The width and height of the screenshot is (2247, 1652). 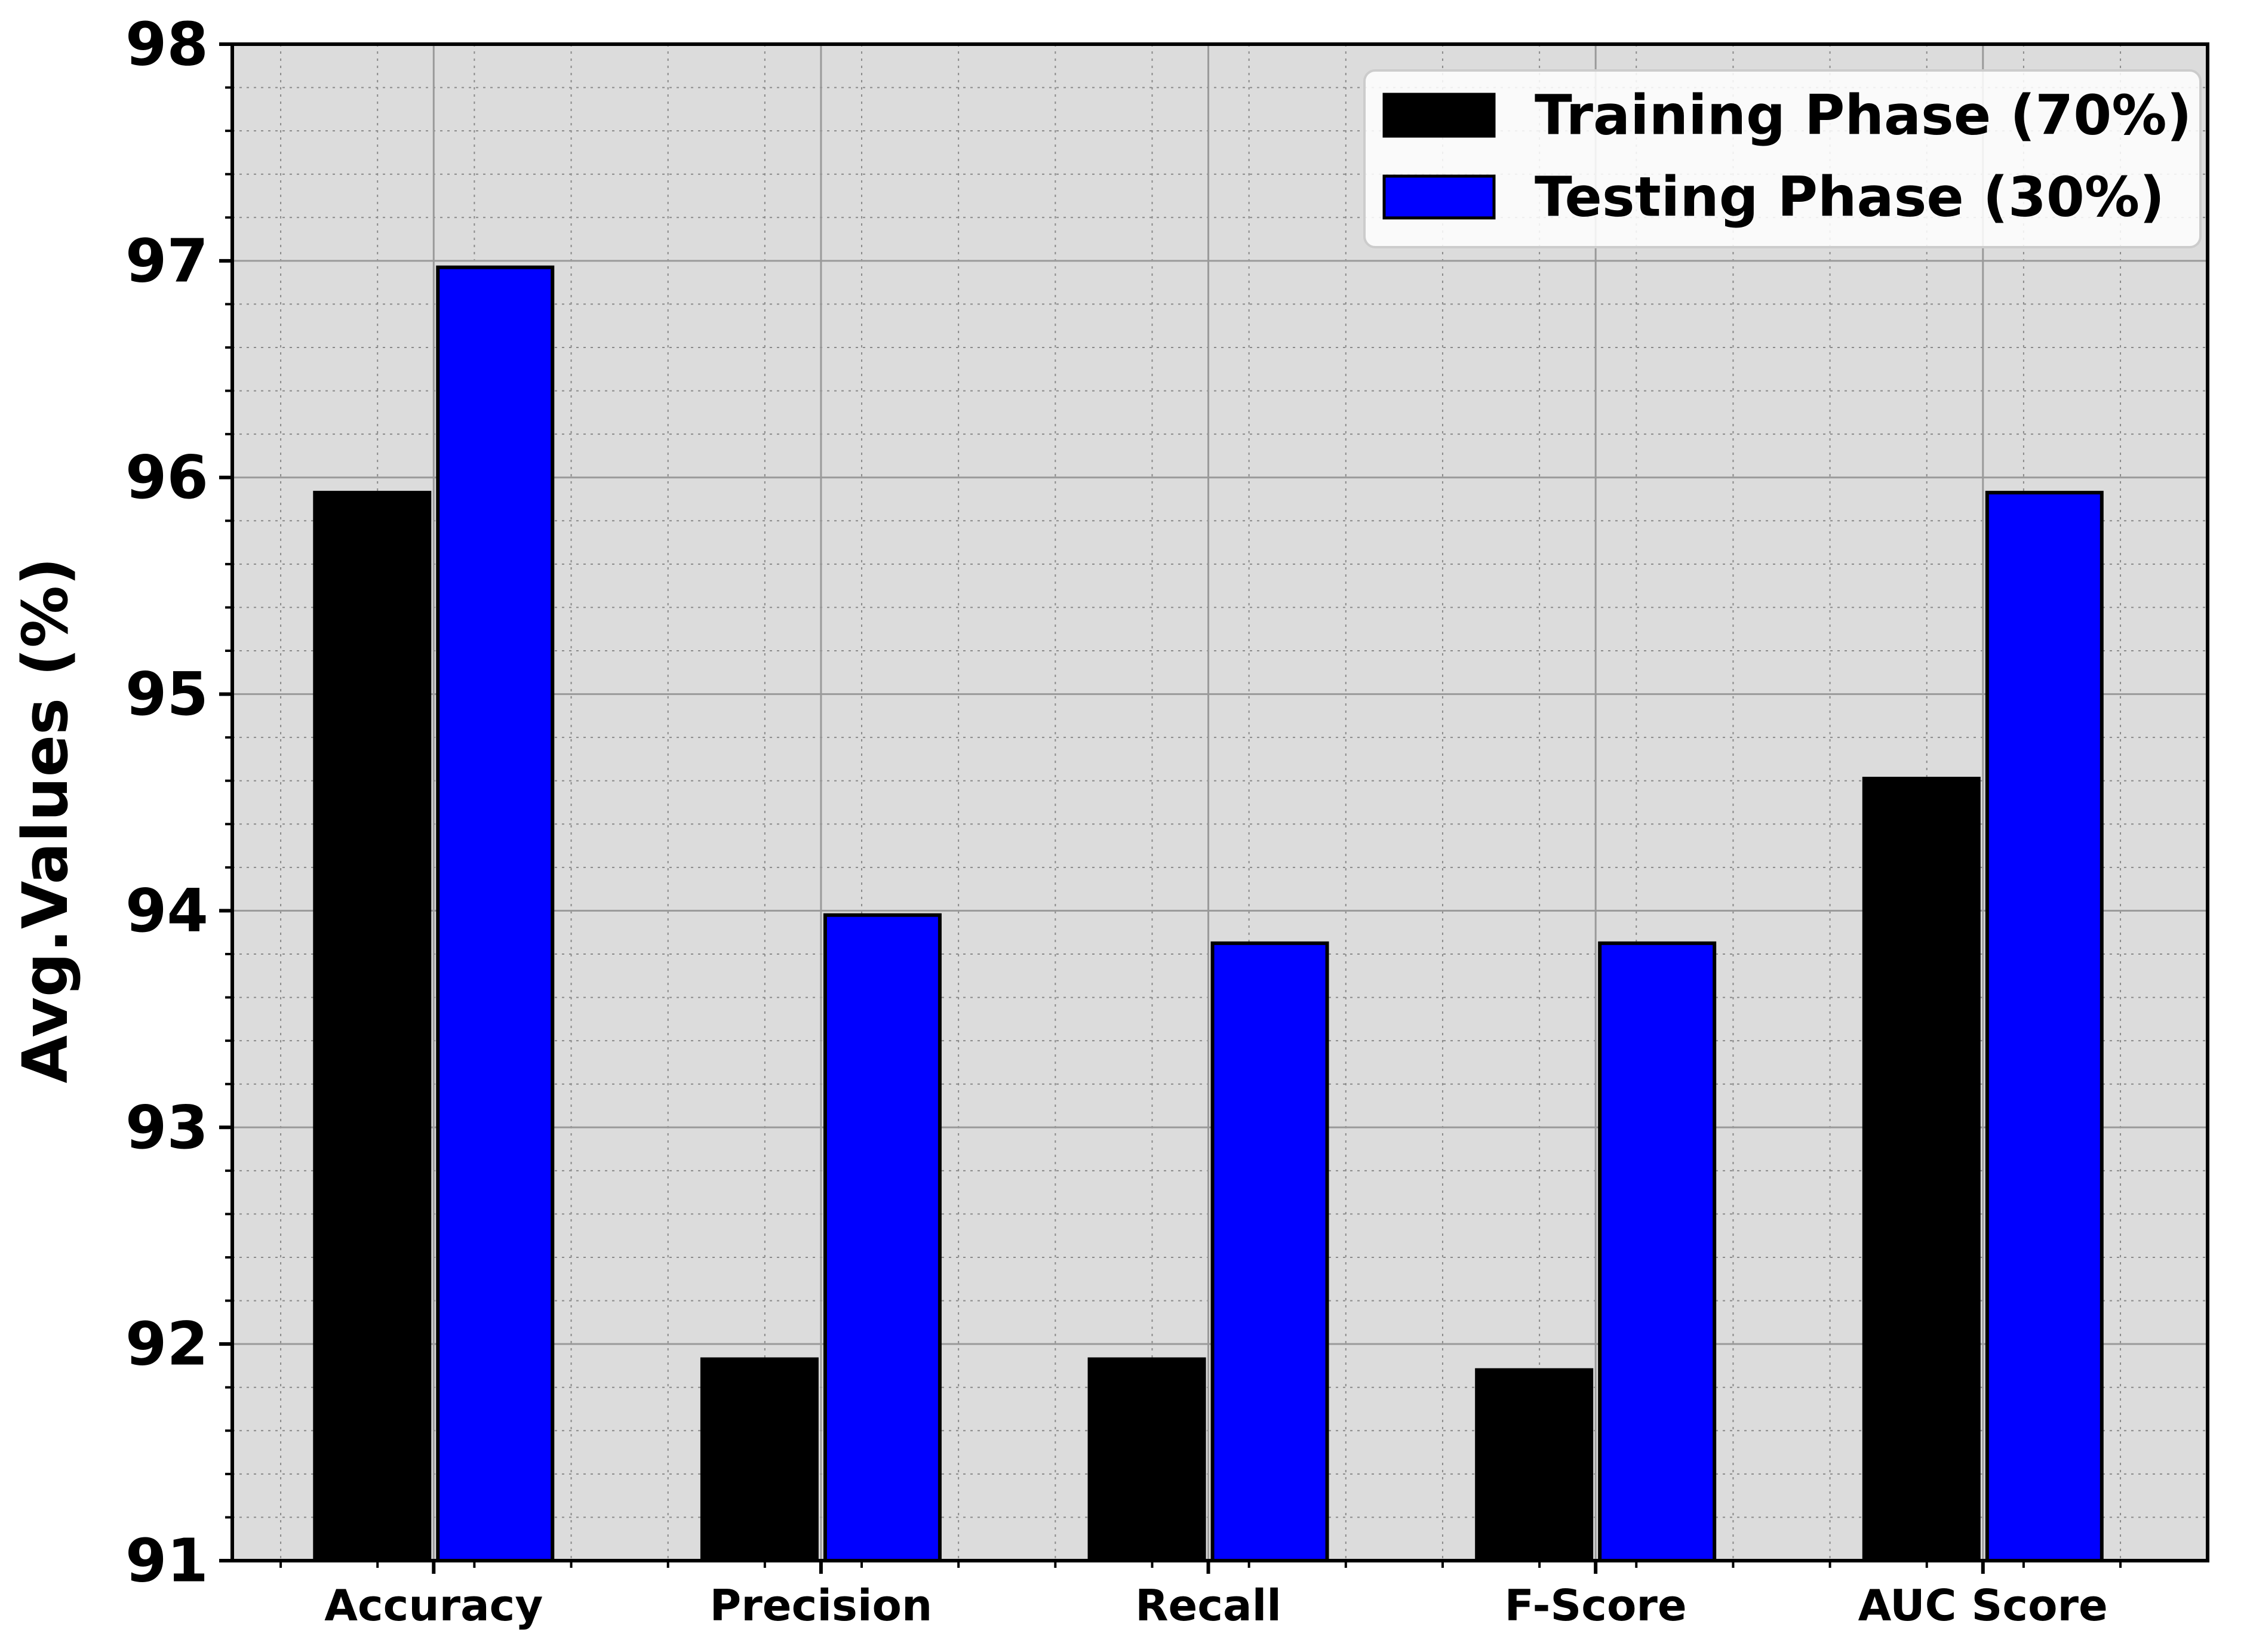 What do you see at coordinates (166, 261) in the screenshot?
I see `y-tick-label: 97` at bounding box center [166, 261].